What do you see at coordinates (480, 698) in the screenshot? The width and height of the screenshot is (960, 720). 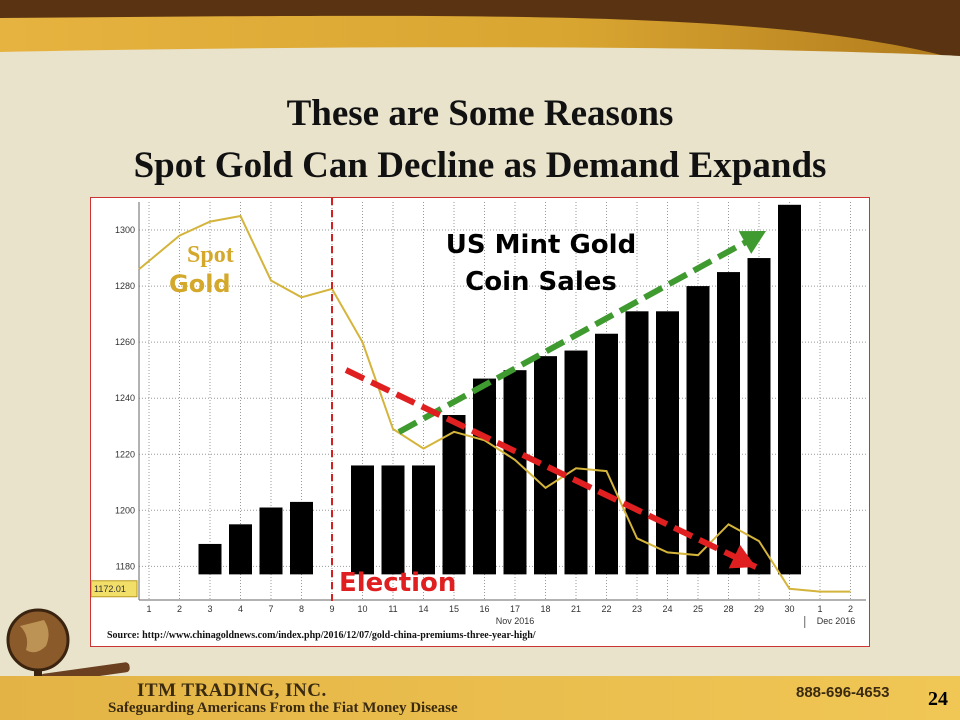 I see `footer-banner` at bounding box center [480, 698].